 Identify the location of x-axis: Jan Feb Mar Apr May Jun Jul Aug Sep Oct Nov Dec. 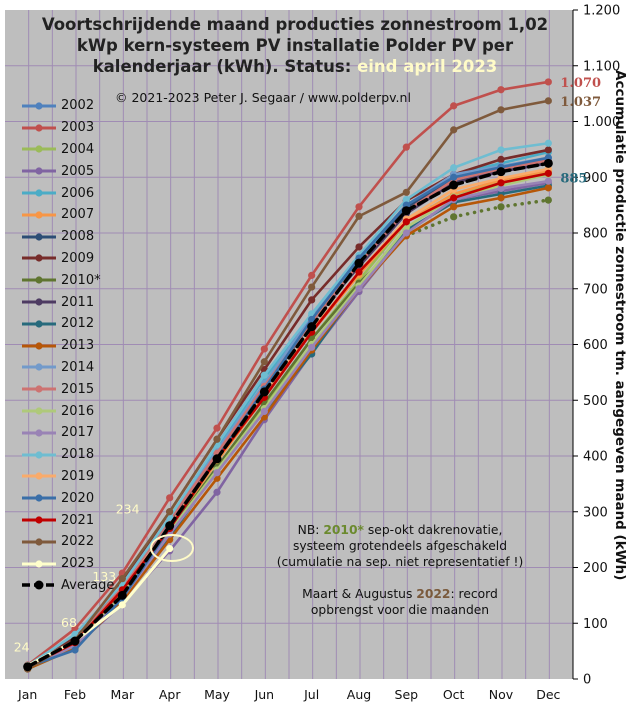
(289, 694).